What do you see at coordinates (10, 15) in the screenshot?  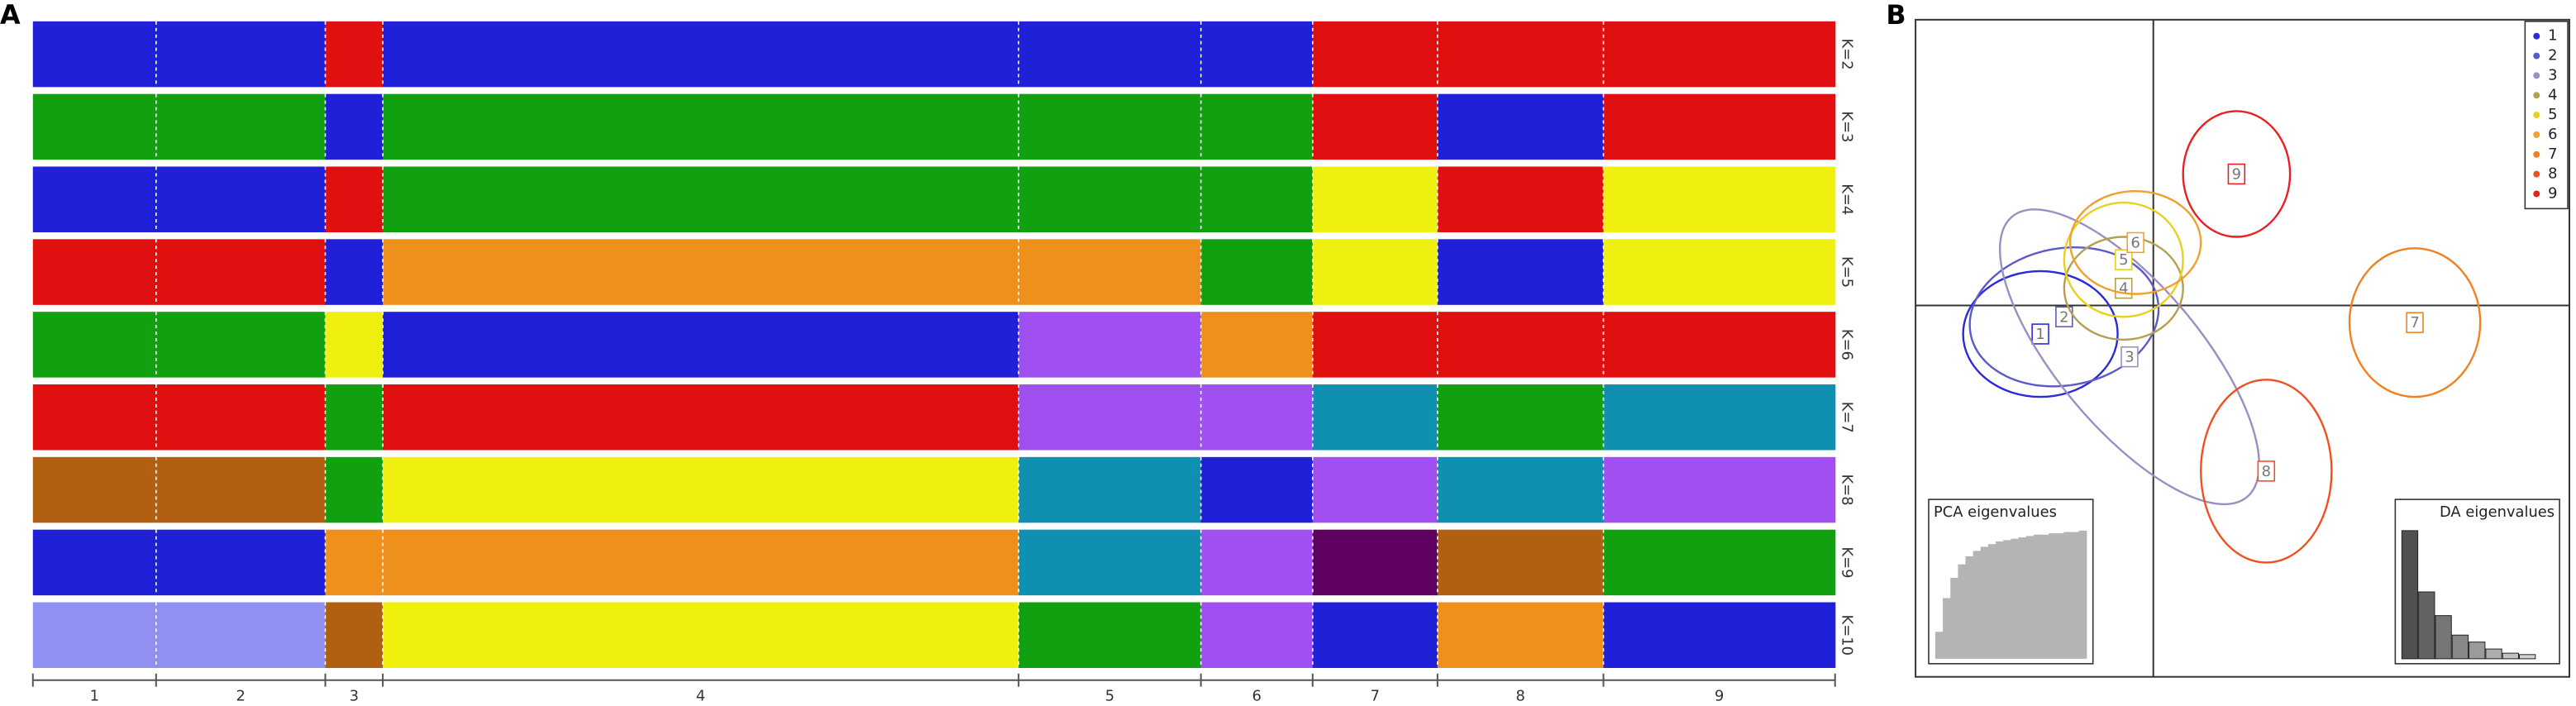 I see `panel-label: A` at bounding box center [10, 15].